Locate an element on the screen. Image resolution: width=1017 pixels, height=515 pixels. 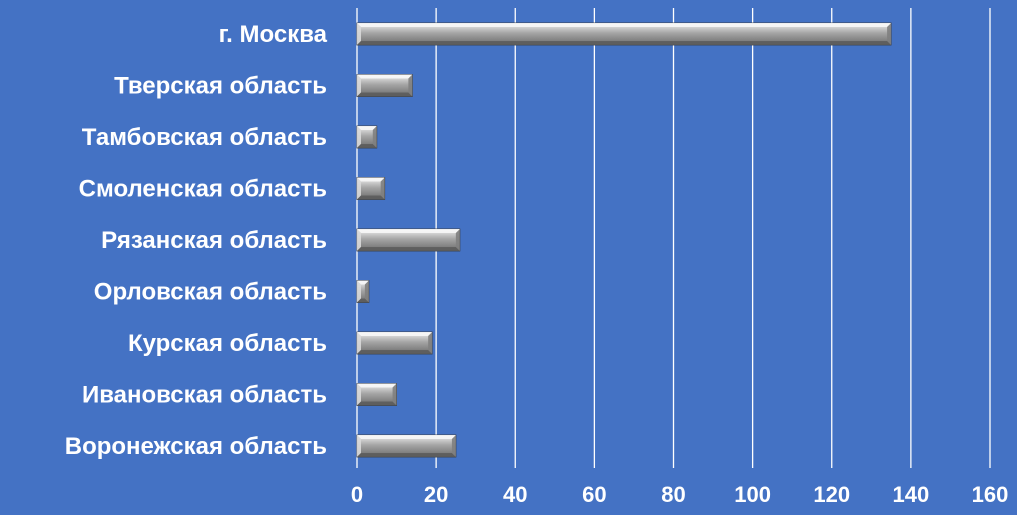
category-label-2: Тамбовская область is located at coordinates (204, 137).